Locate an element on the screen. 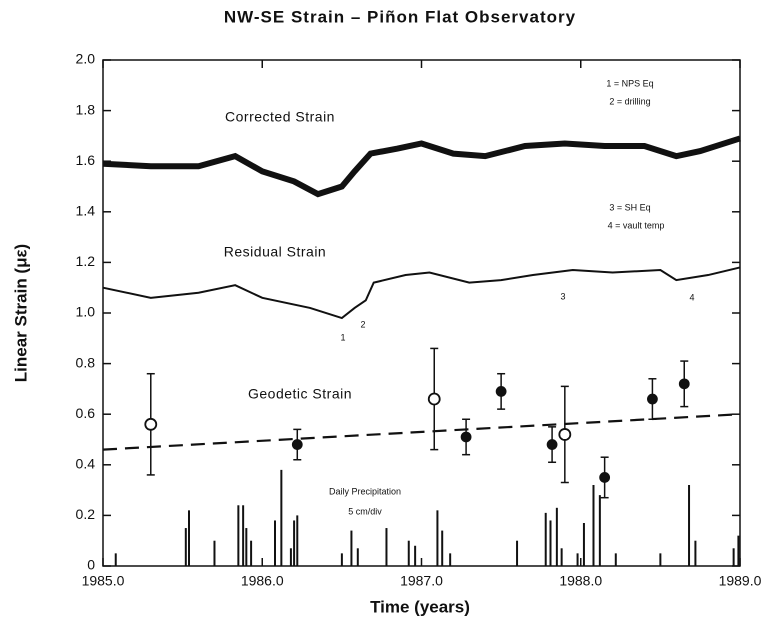  annotation: 4 is located at coordinates (691, 297).